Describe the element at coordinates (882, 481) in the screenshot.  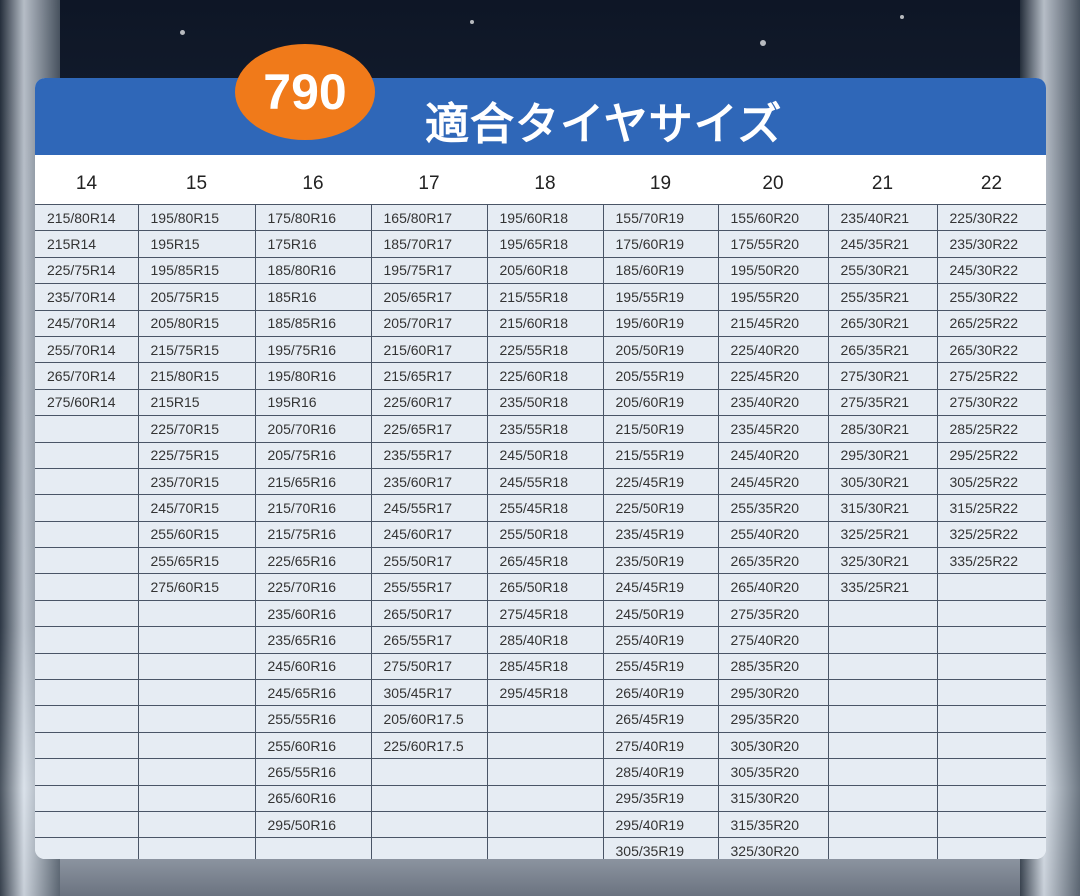
I see `tire-size-cell: 305/30R21` at that location.